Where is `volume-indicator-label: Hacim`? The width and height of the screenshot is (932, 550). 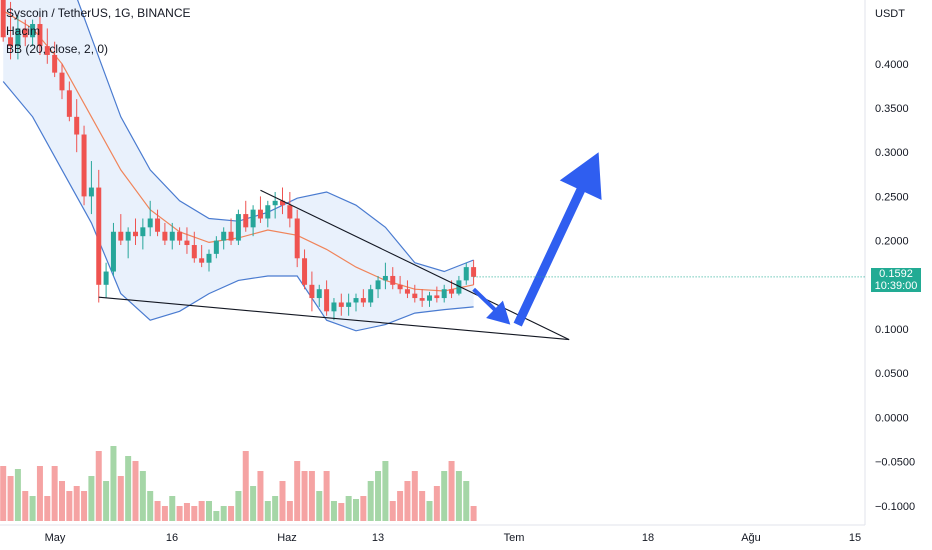
volume-indicator-label: Hacim is located at coordinates (23, 31).